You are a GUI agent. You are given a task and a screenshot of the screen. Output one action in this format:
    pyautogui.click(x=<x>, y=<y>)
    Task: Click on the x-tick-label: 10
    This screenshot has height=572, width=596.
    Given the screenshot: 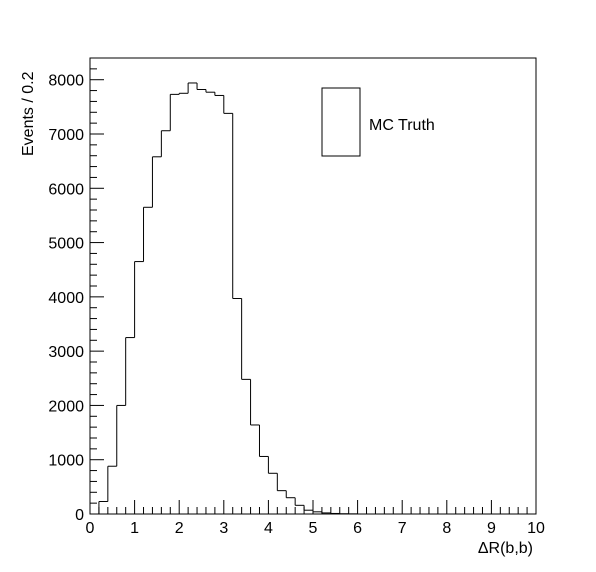 What is the action you would take?
    pyautogui.click(x=536, y=528)
    